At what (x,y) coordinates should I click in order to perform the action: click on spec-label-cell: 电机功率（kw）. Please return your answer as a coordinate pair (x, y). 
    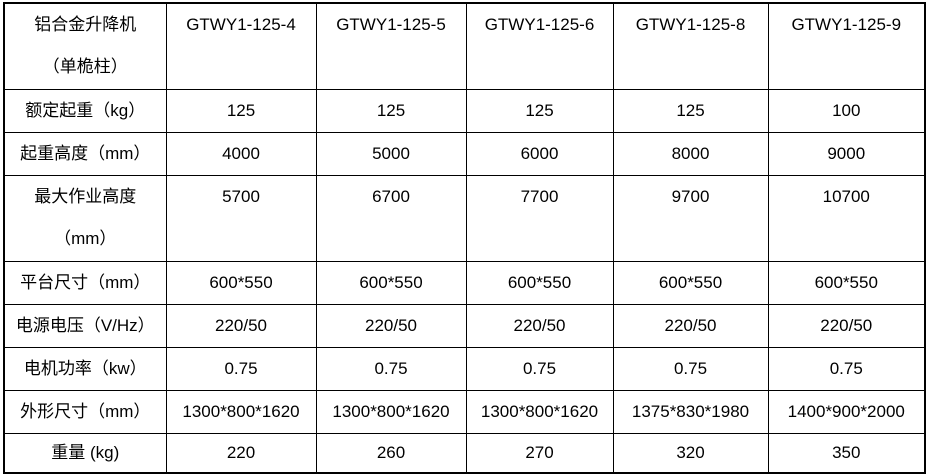
    Looking at the image, I should click on (85, 369).